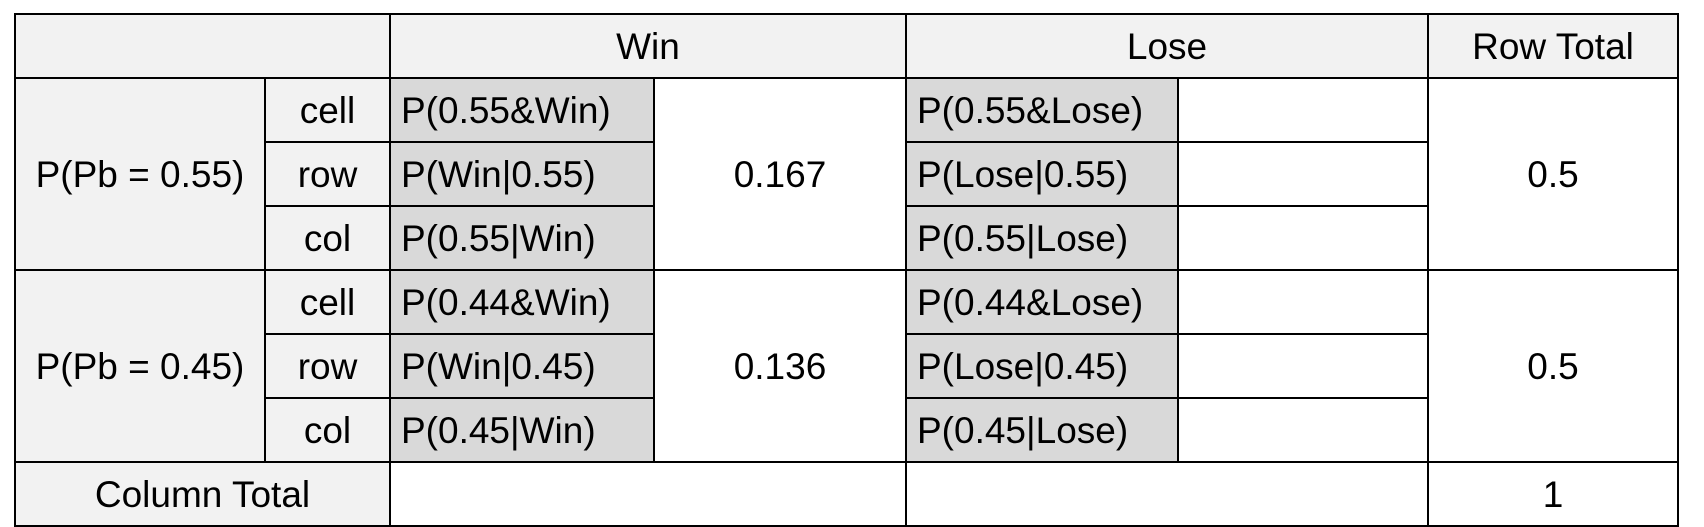 The height and width of the screenshot is (527, 1704). Describe the element at coordinates (1042, 238) in the screenshot. I see `lose-expression-col: P(0.55|Lose)` at that location.